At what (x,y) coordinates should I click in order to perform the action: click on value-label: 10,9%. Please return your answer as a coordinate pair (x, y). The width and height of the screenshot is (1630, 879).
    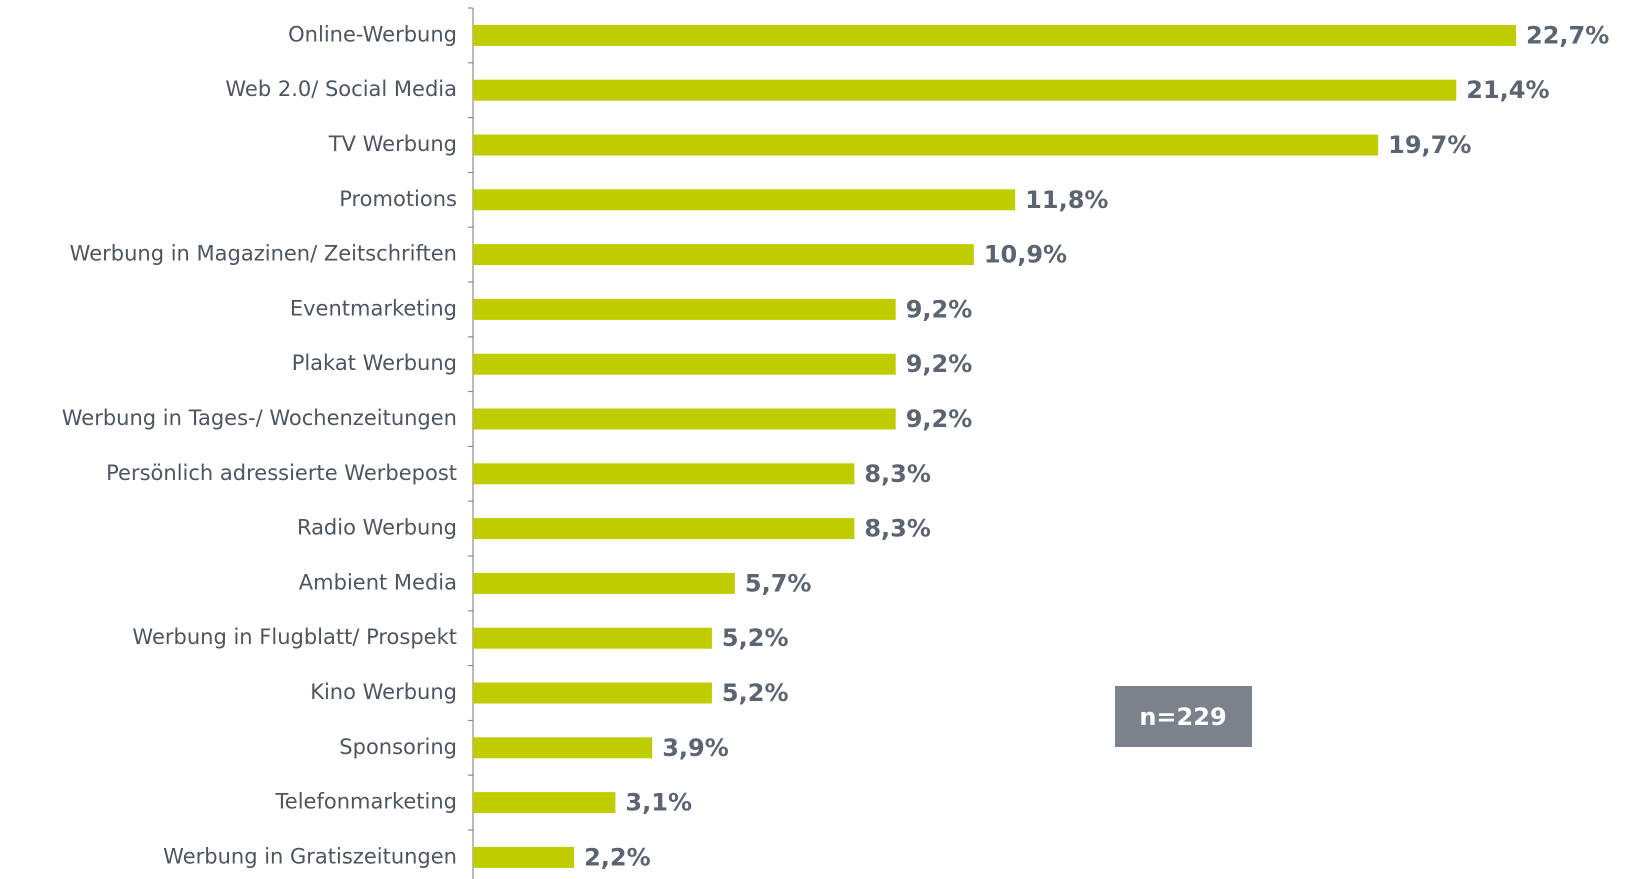
    Looking at the image, I should click on (1025, 255).